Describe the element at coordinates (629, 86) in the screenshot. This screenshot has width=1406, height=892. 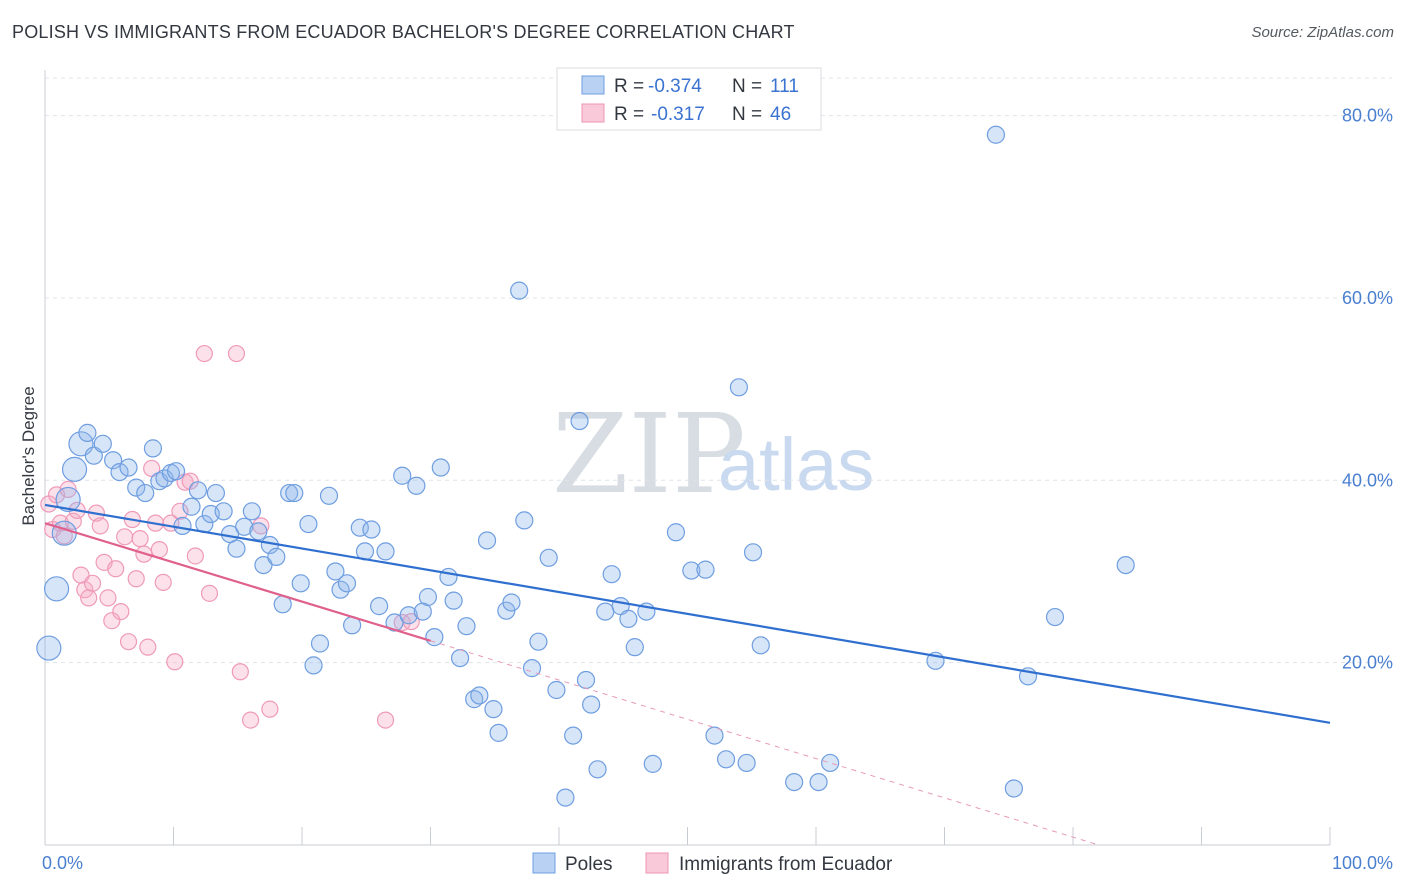
I see `legend-r-label-1: R =` at that location.